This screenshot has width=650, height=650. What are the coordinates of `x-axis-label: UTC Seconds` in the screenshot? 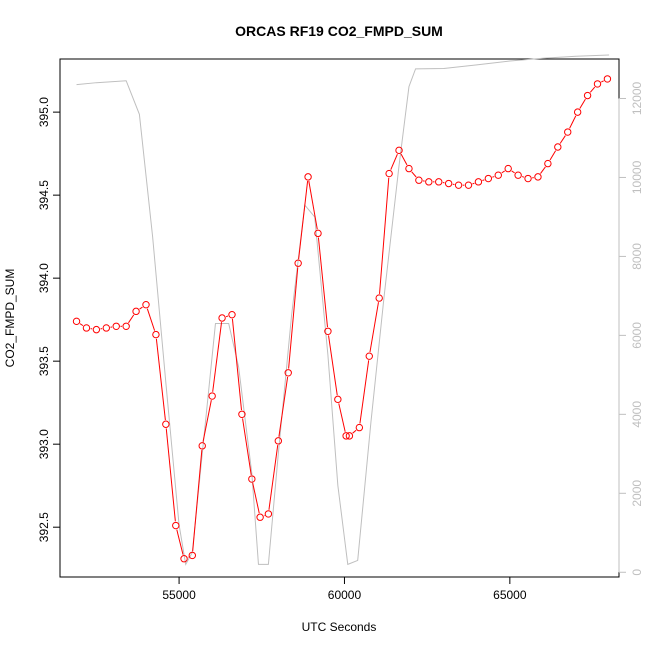 It's located at (339, 627).